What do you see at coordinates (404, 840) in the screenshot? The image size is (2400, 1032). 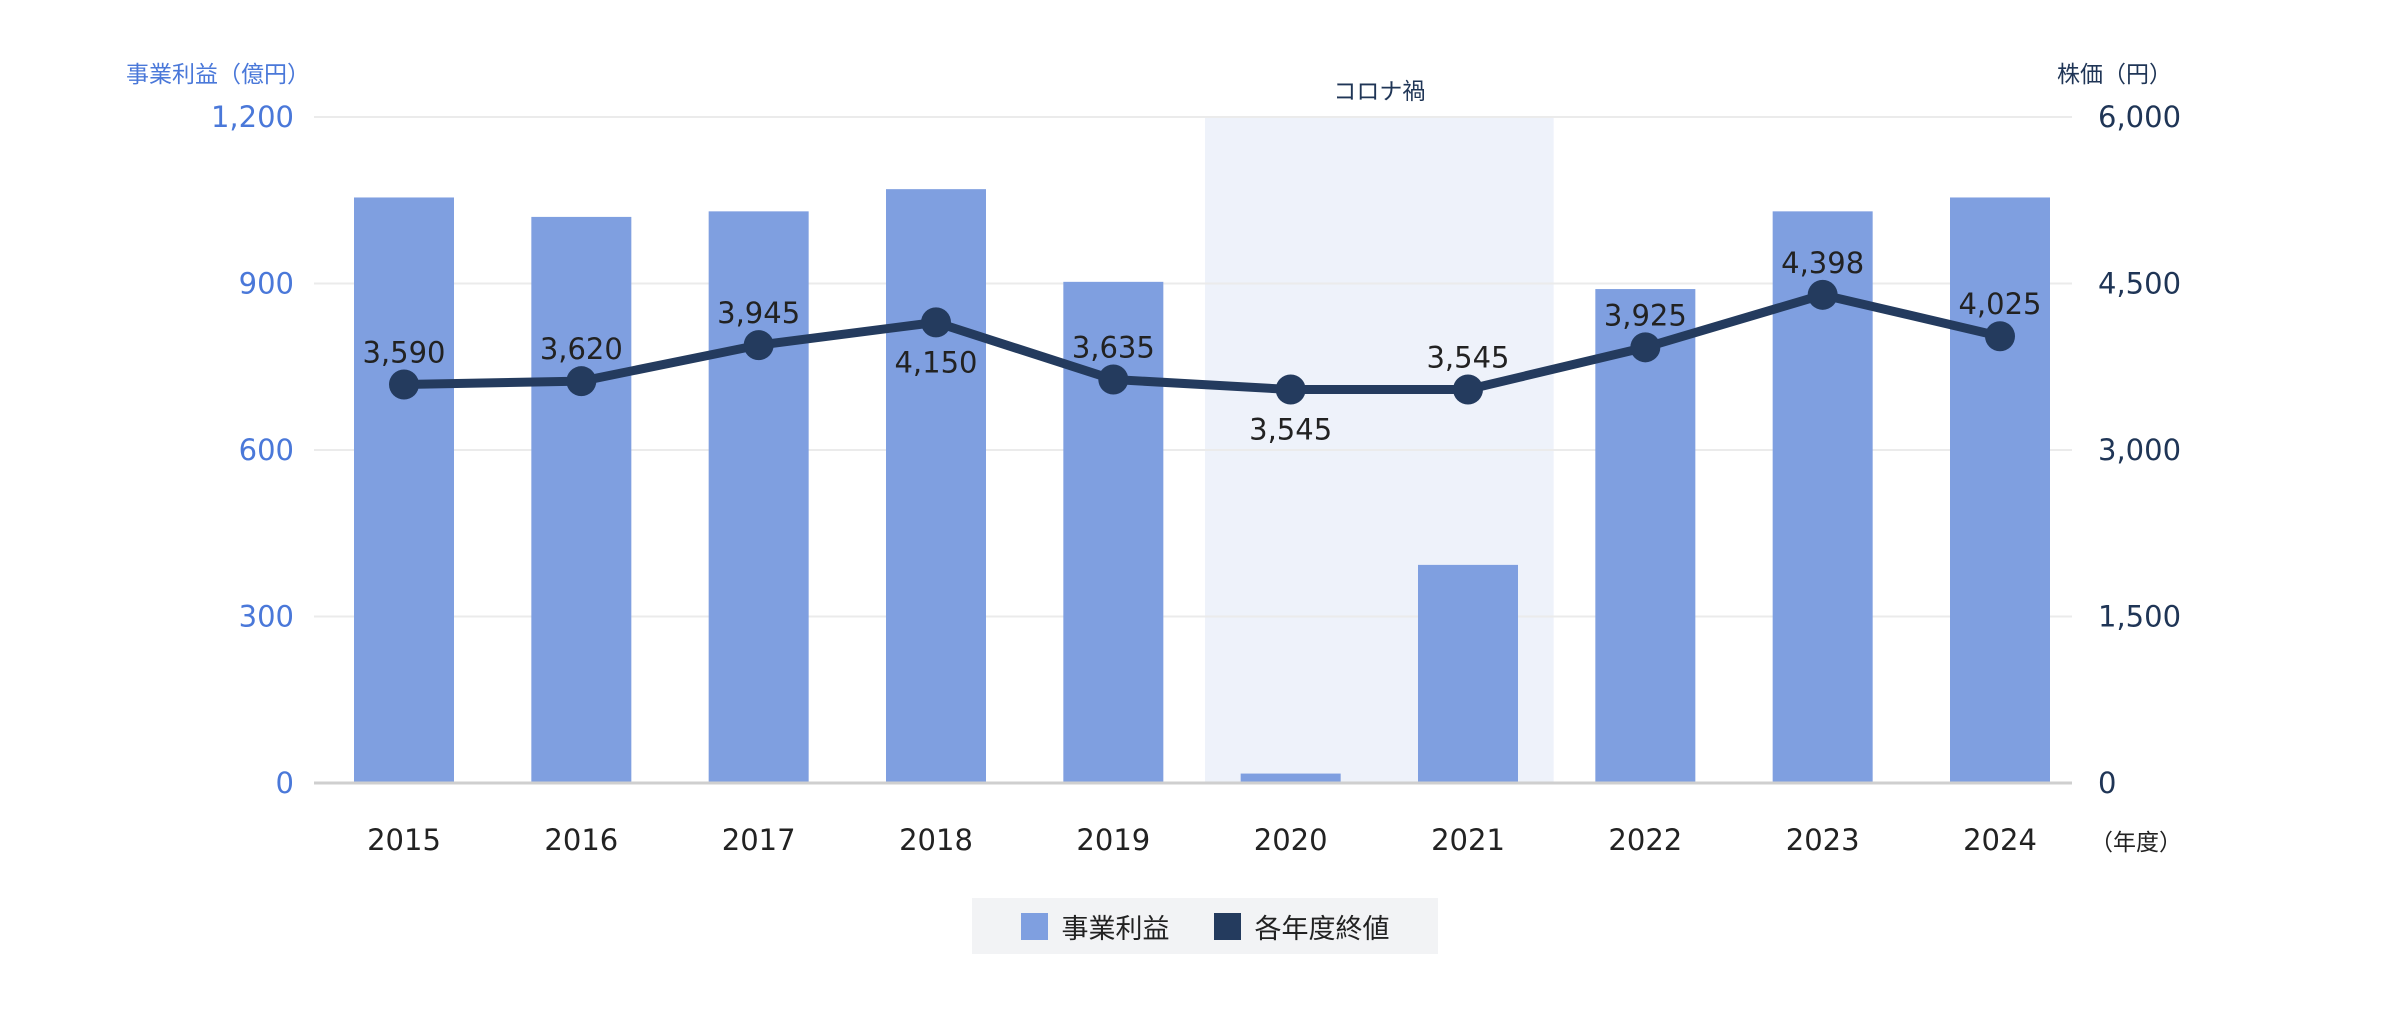 I see `x-tick-label: 2015` at bounding box center [404, 840].